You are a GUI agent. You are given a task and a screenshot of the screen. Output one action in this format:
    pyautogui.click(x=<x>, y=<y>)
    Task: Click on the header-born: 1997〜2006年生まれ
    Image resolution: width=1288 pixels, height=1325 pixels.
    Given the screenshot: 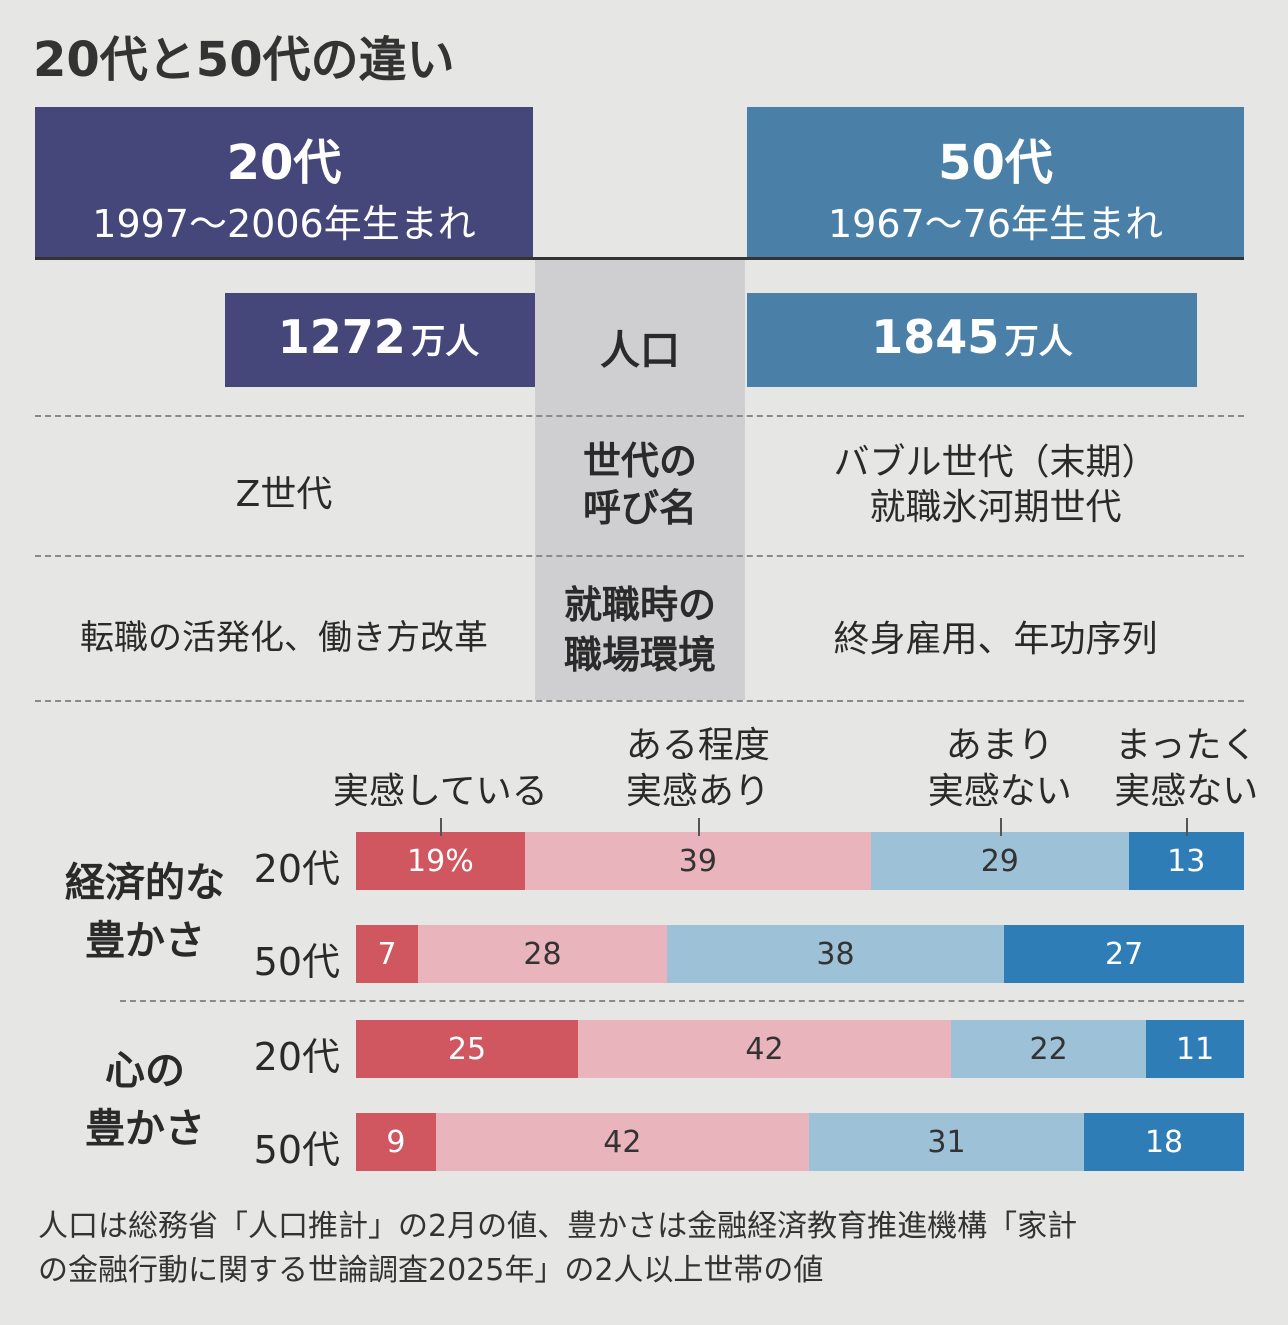 What is the action you would take?
    pyautogui.click(x=284, y=224)
    